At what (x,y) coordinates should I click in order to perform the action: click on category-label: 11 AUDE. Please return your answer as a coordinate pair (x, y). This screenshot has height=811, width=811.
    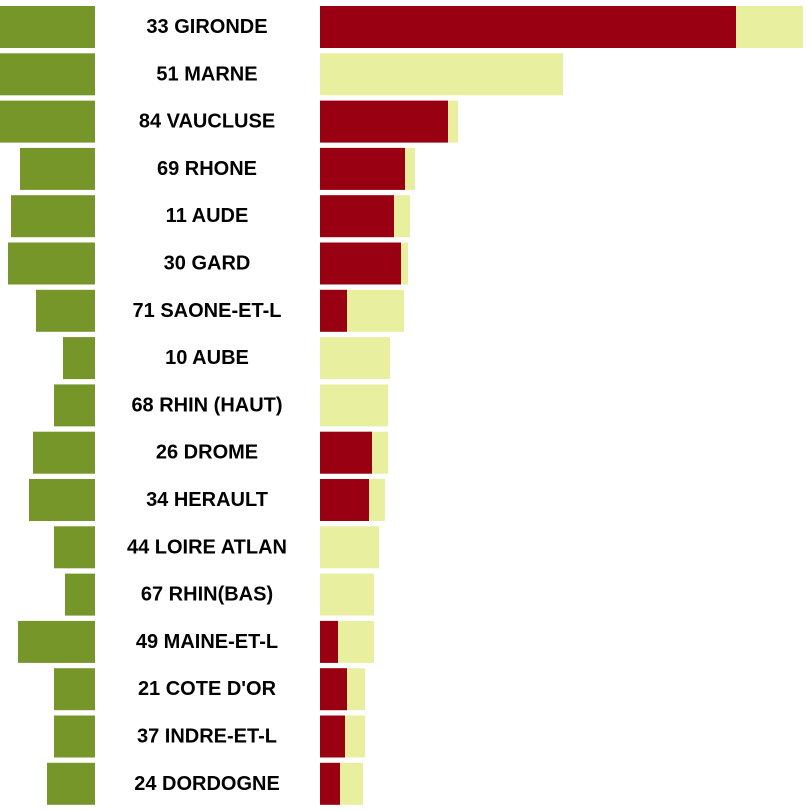
    Looking at the image, I should click on (207, 216).